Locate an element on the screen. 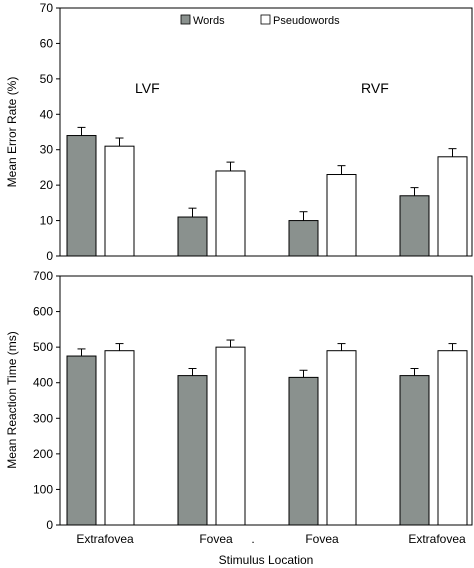  legend-swatch-words is located at coordinates (185, 19).